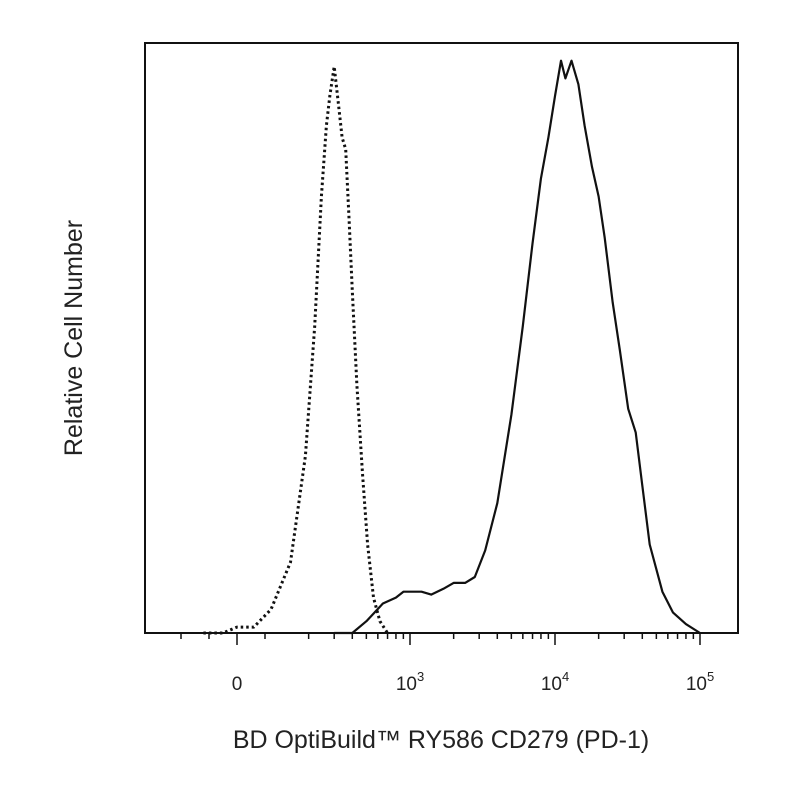 The height and width of the screenshot is (800, 800). What do you see at coordinates (555, 682) in the screenshot?
I see `x-tick-label: 10⁴` at bounding box center [555, 682].